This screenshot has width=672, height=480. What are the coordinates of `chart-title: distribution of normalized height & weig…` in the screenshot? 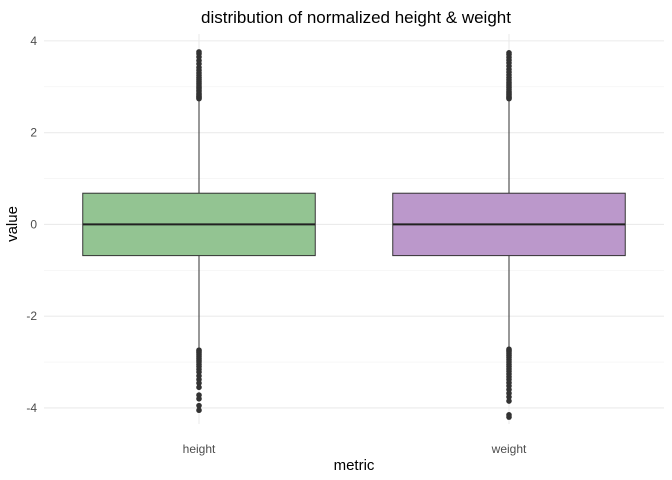 It's located at (356, 17).